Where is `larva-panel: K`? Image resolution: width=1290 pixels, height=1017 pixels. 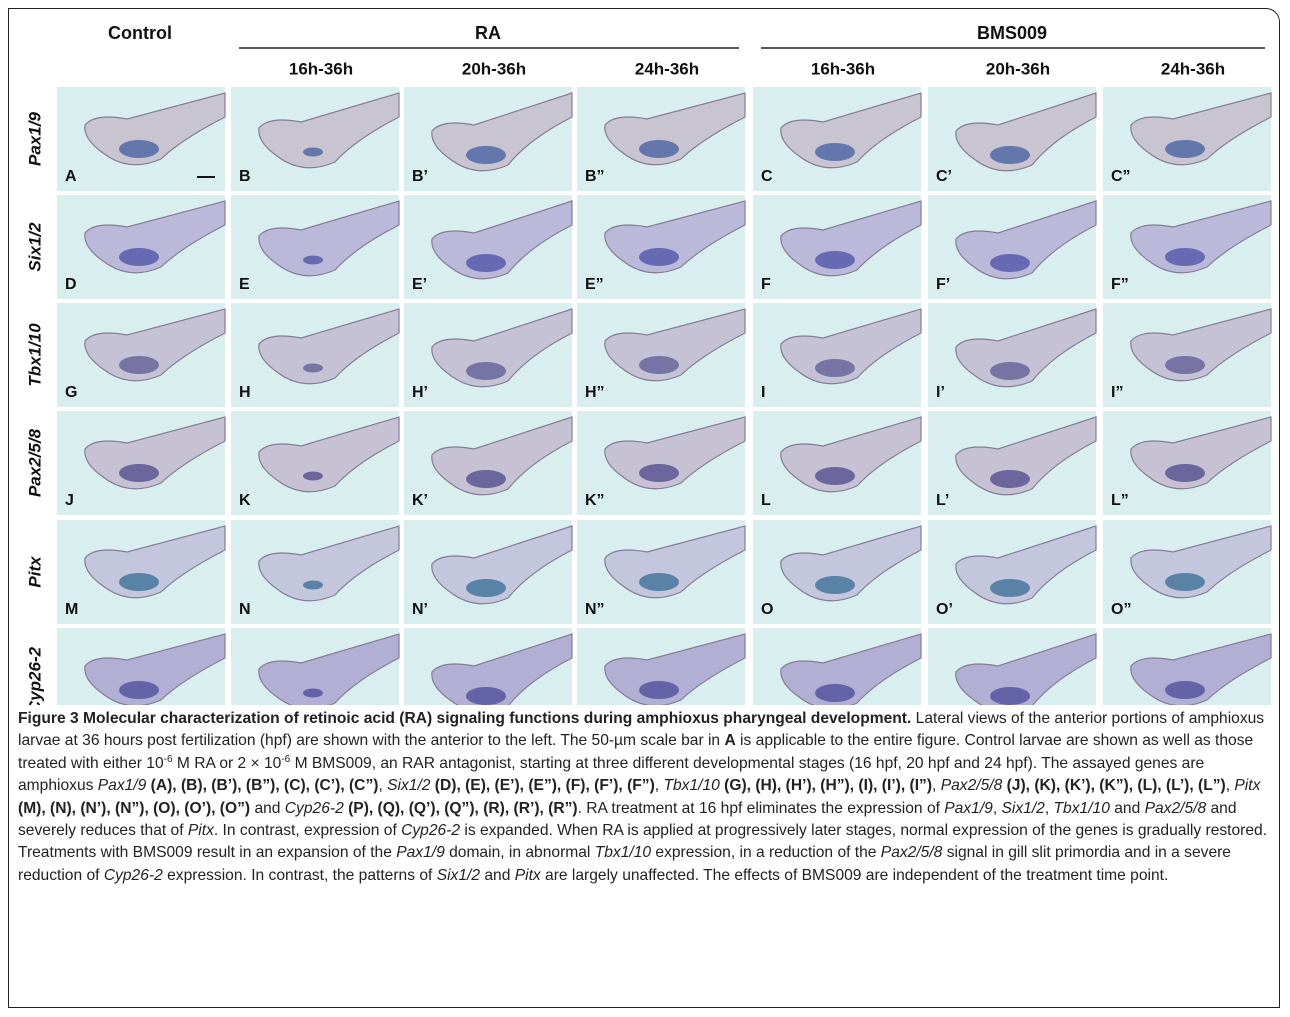
larva-panel: K is located at coordinates (315, 463).